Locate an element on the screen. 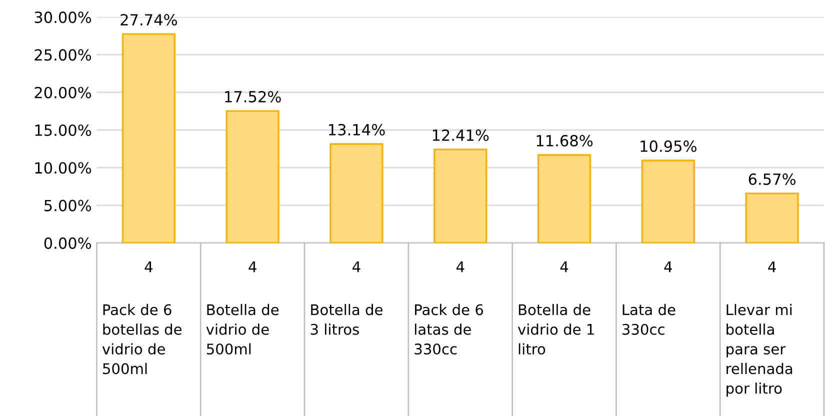 The image size is (834, 416). data-label: 17.52% is located at coordinates (253, 96).